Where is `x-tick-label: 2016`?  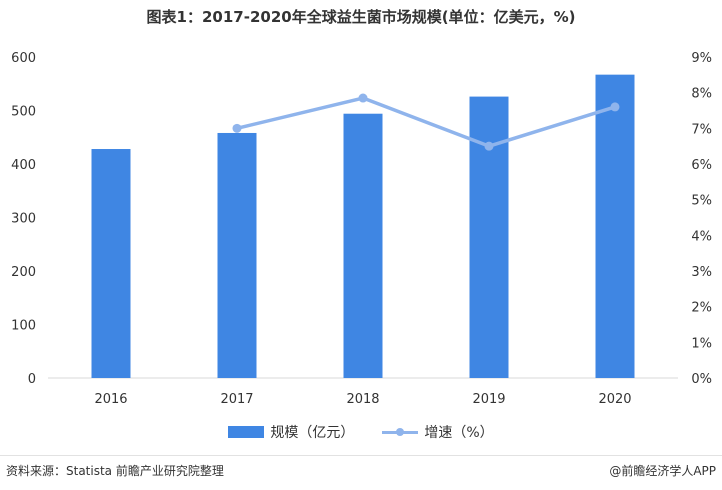
x-tick-label: 2016 is located at coordinates (110, 399).